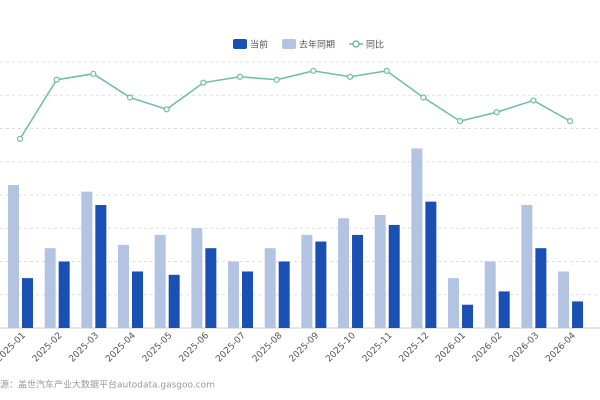  I want to click on x-tick-label: 2025-03, so click(85, 348).